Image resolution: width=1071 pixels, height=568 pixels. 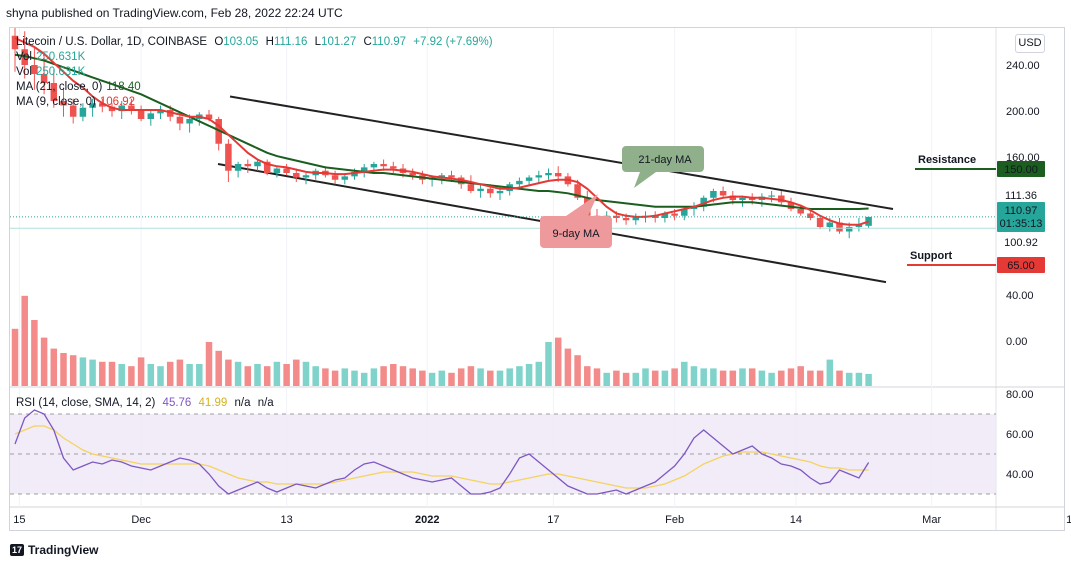 I want to click on high-price-marker-text: 111.36, so click(x=1021, y=196).